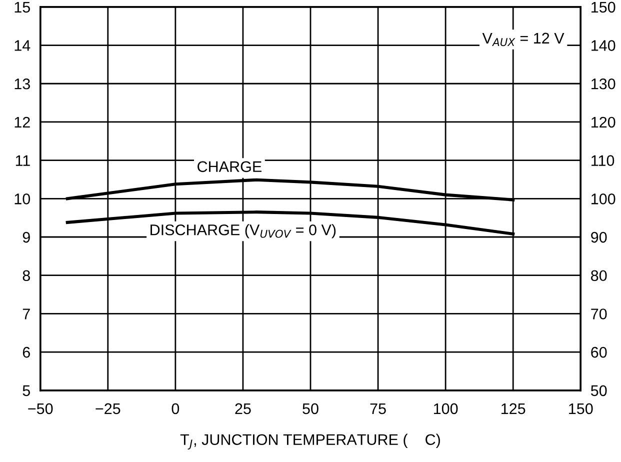 The height and width of the screenshot is (462, 621). I want to click on y-tick-label: 7, so click(26, 314).